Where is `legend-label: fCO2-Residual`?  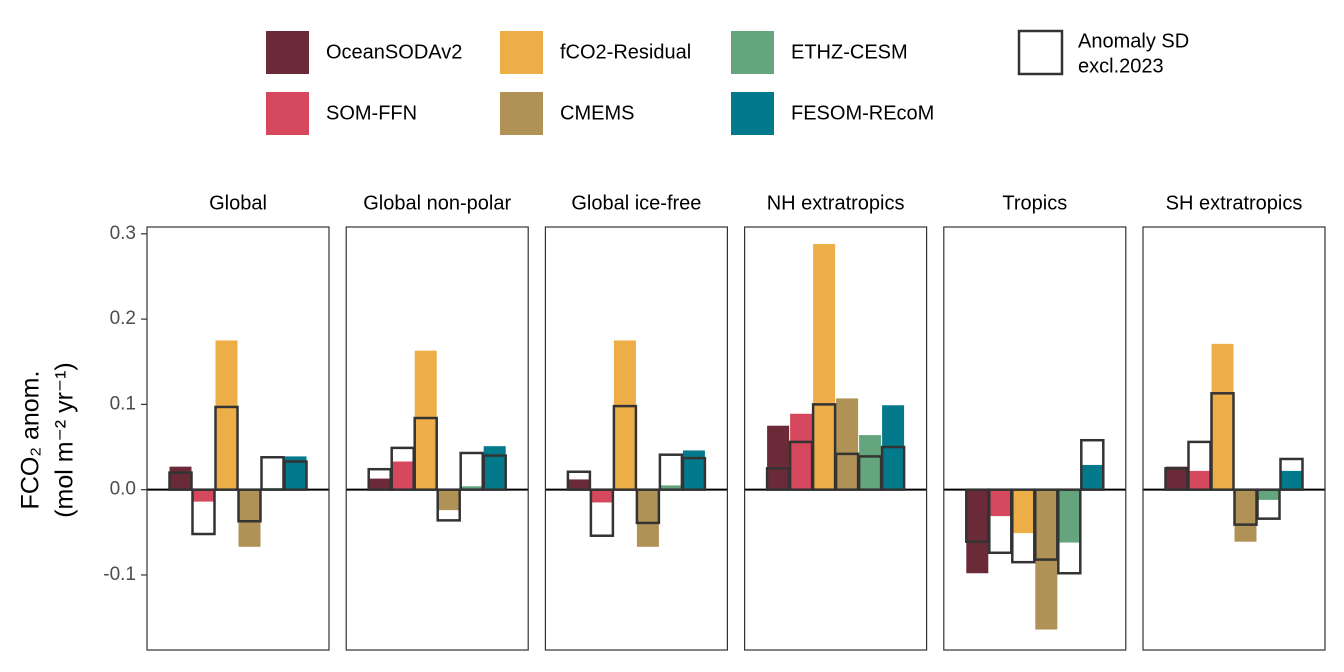
legend-label: fCO2-Residual is located at coordinates (625, 52).